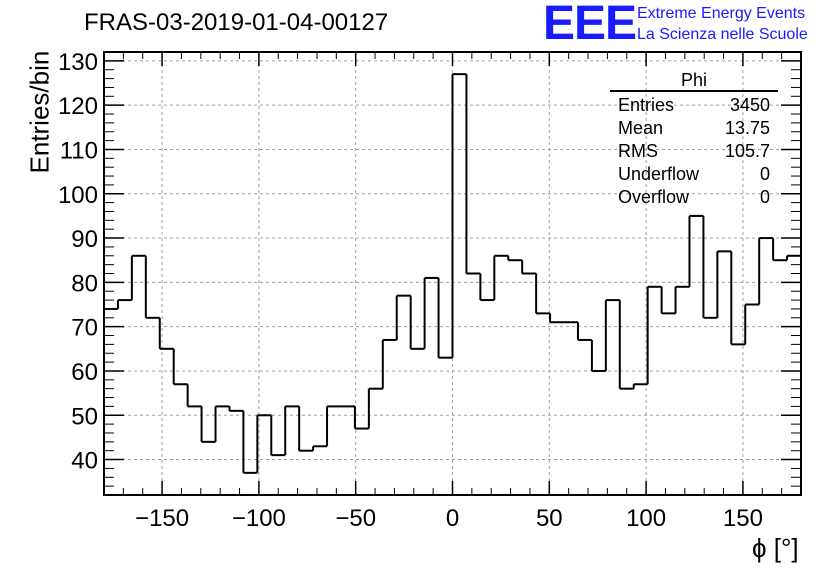  Describe the element at coordinates (694, 105) in the screenshot. I see `stats-row: Entries 3450` at that location.